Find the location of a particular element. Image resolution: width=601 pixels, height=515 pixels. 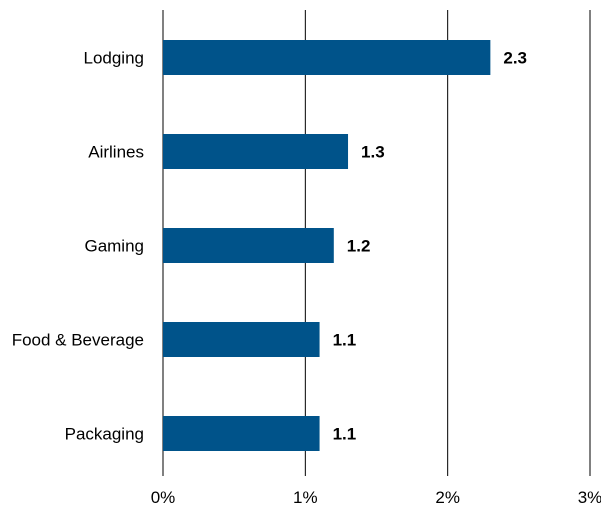

bar-food-beverage is located at coordinates (241, 339).